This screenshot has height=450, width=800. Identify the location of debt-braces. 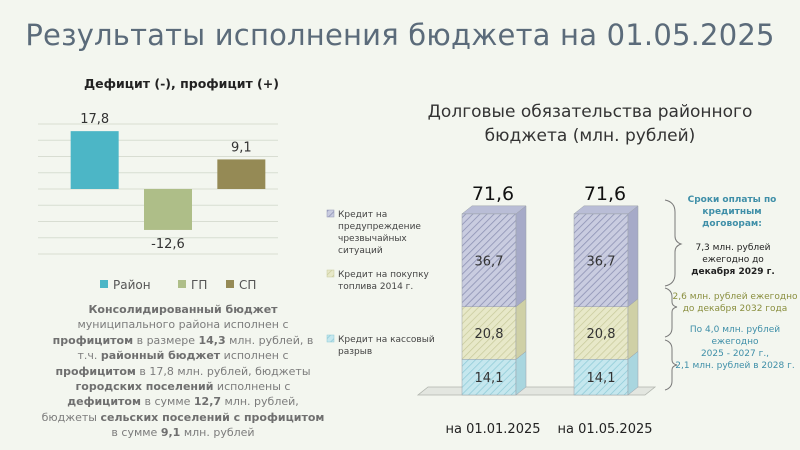
(673, 295).